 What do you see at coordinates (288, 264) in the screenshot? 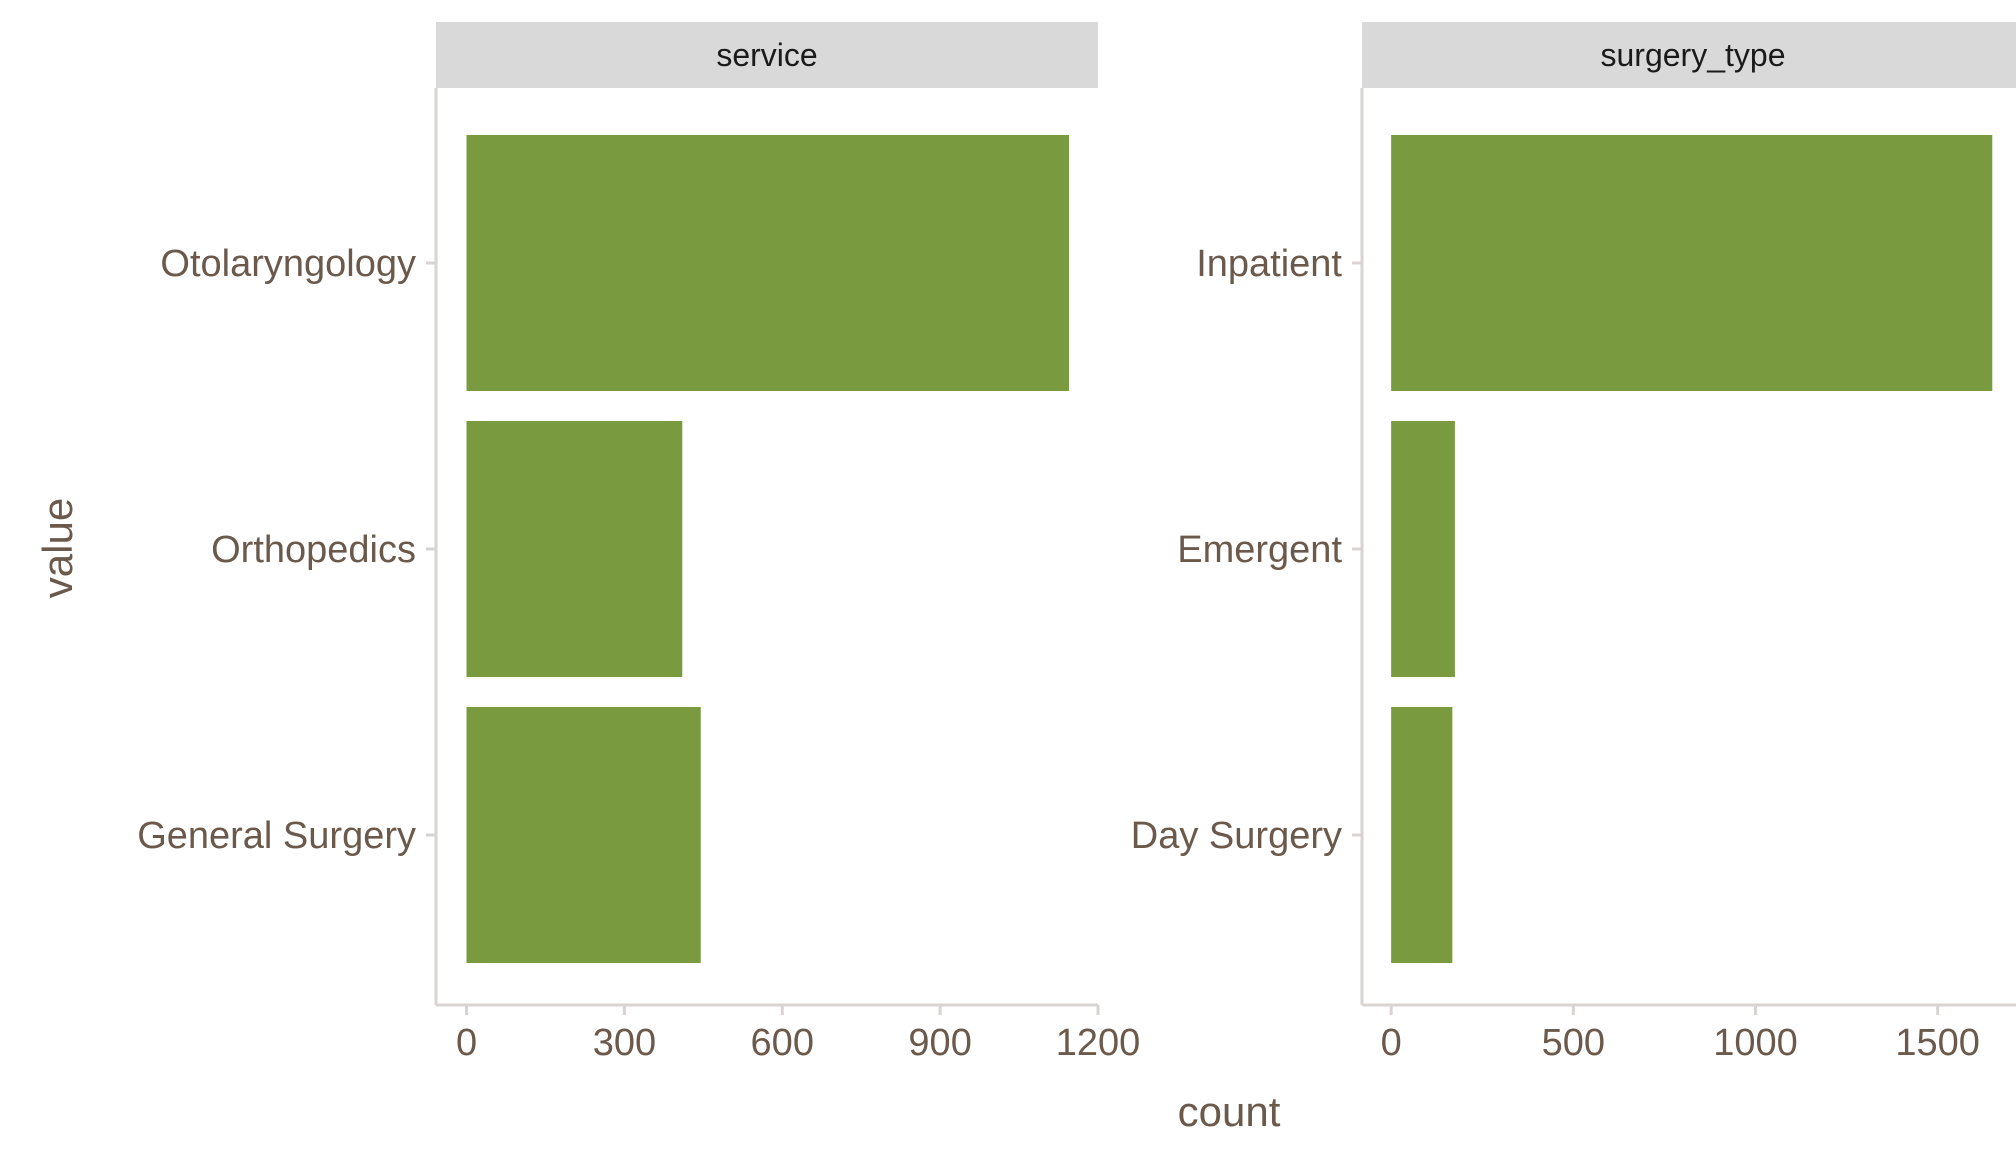
I see `y-tick-label: Otolaryngology` at bounding box center [288, 264].